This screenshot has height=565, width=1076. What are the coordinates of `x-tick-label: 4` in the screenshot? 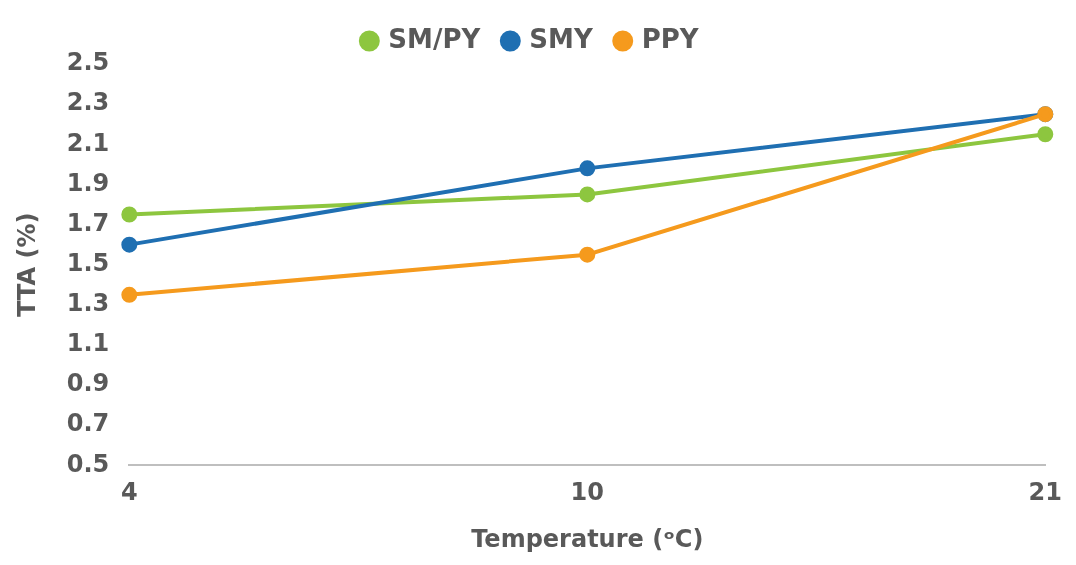 It's located at (129, 492).